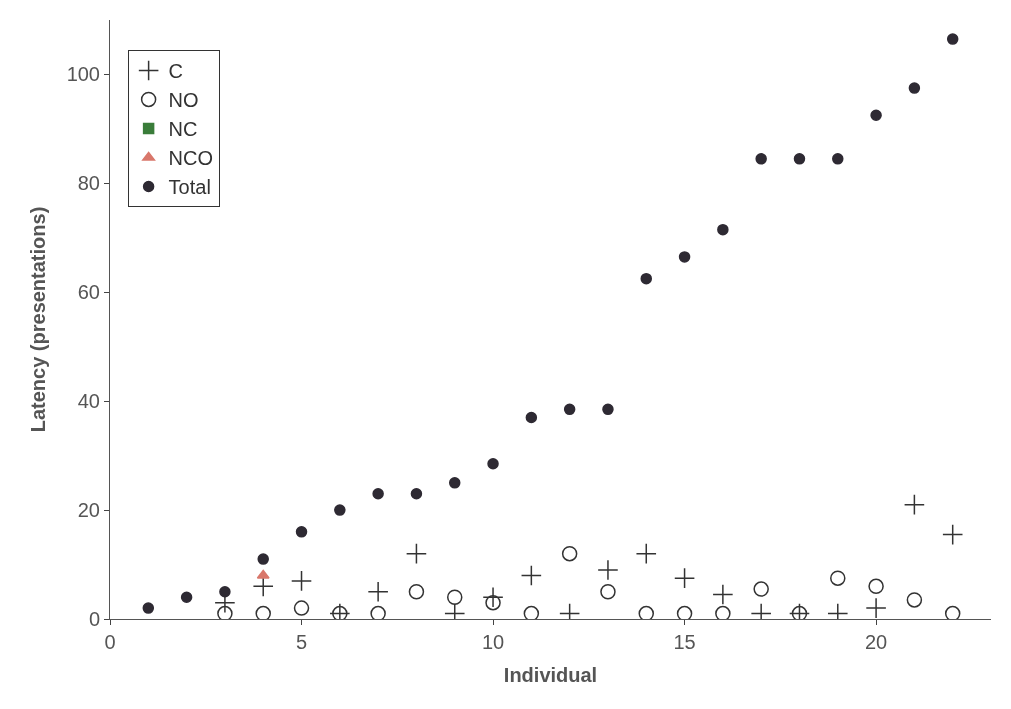  Describe the element at coordinates (191, 158) in the screenshot. I see `legend-label: NCO` at that location.